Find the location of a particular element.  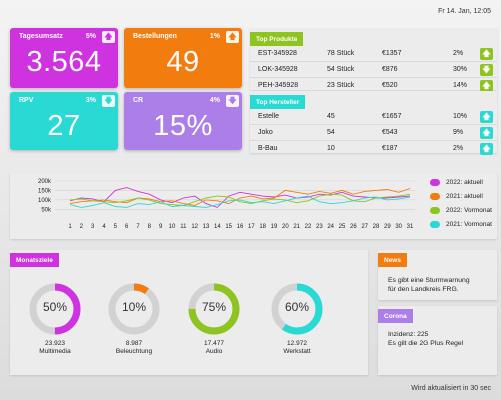

manufacturer-name: B-Bau is located at coordinates (268, 148).